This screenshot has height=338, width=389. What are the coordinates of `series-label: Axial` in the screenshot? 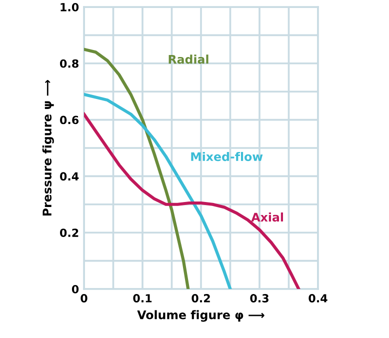 It's located at (267, 217).